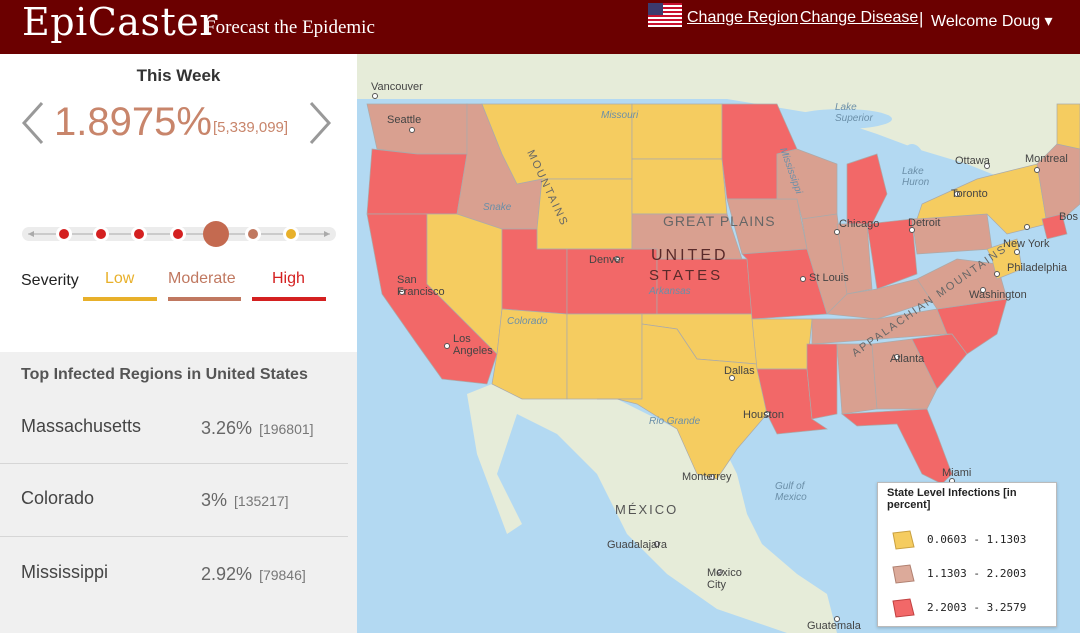 The image size is (1080, 633). I want to click on us-flag-icon, so click(665, 15).